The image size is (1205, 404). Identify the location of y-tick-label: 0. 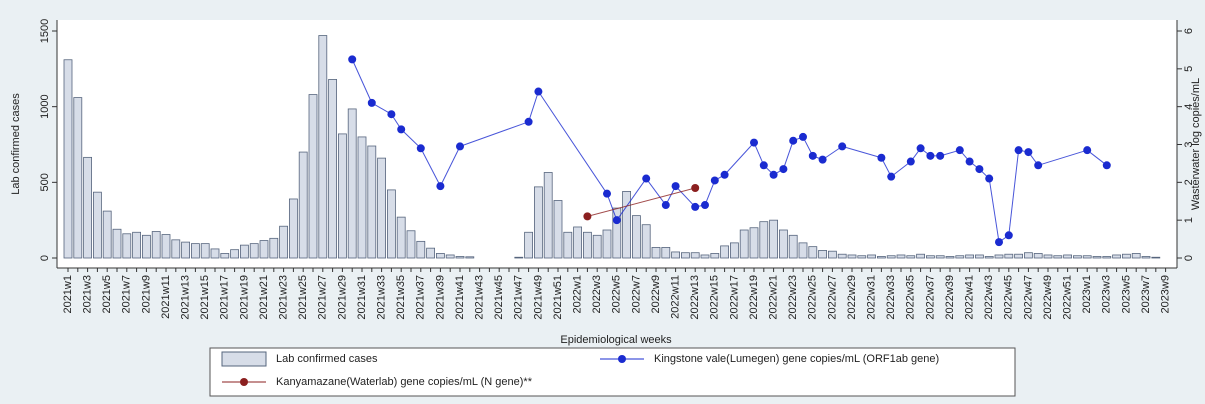
(45, 258).